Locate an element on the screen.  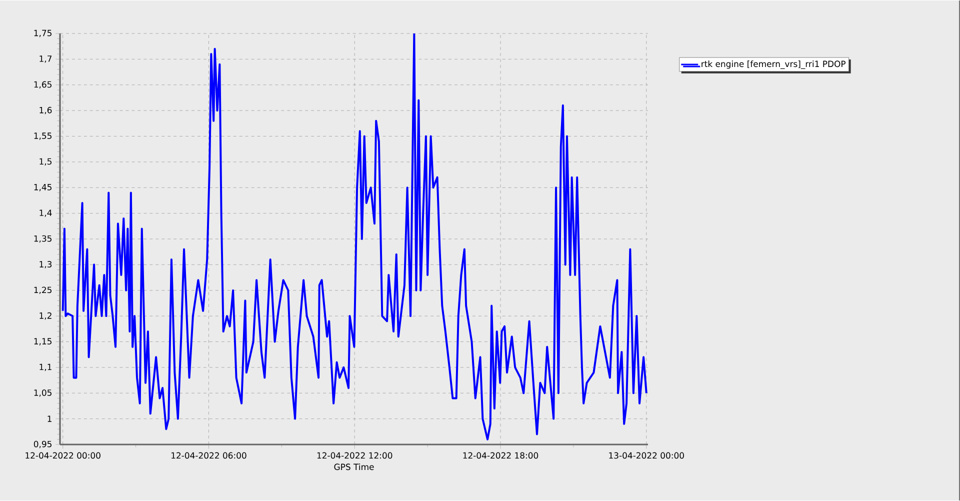
x-tick-label: 12-04-2022 18:00 is located at coordinates (500, 455).